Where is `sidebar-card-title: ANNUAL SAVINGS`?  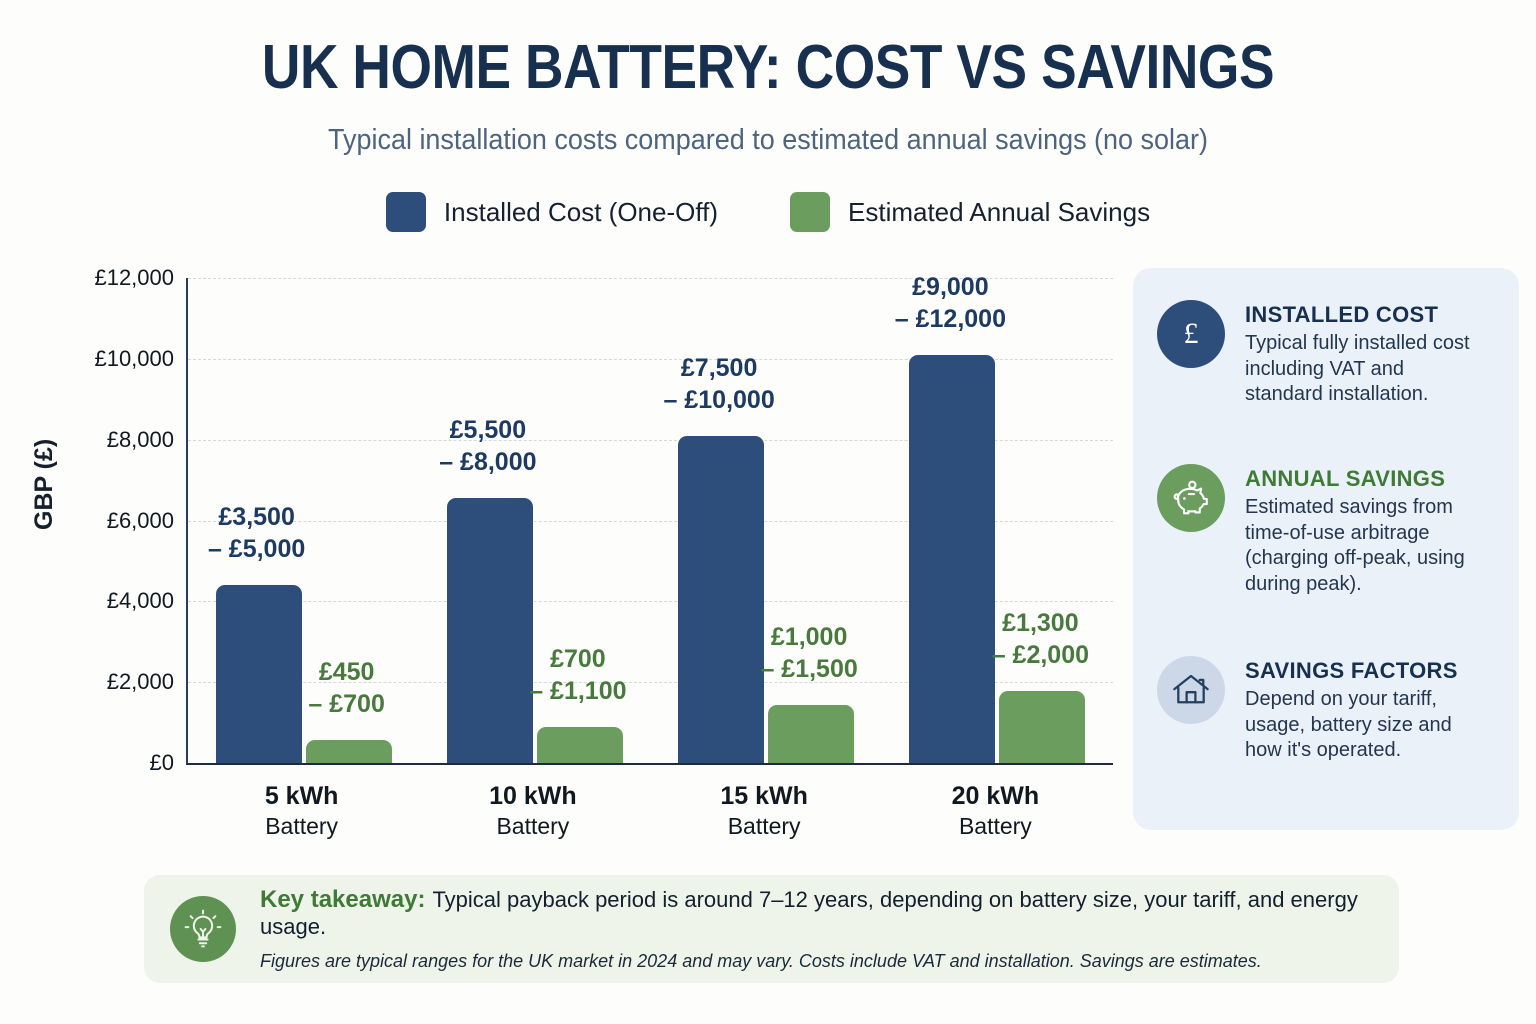
sidebar-card-title: ANNUAL SAVINGS is located at coordinates (1345, 478).